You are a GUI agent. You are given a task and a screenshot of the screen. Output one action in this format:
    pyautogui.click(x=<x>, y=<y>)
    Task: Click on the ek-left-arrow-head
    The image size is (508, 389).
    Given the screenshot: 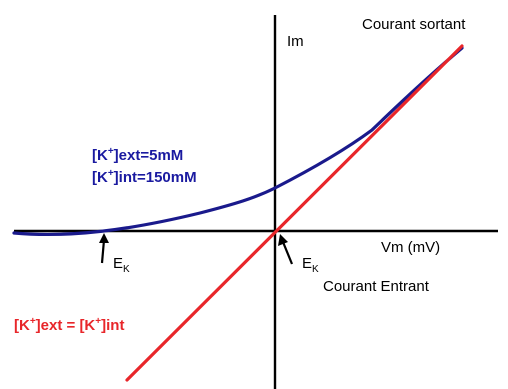 What is the action you would take?
    pyautogui.click(x=104, y=238)
    